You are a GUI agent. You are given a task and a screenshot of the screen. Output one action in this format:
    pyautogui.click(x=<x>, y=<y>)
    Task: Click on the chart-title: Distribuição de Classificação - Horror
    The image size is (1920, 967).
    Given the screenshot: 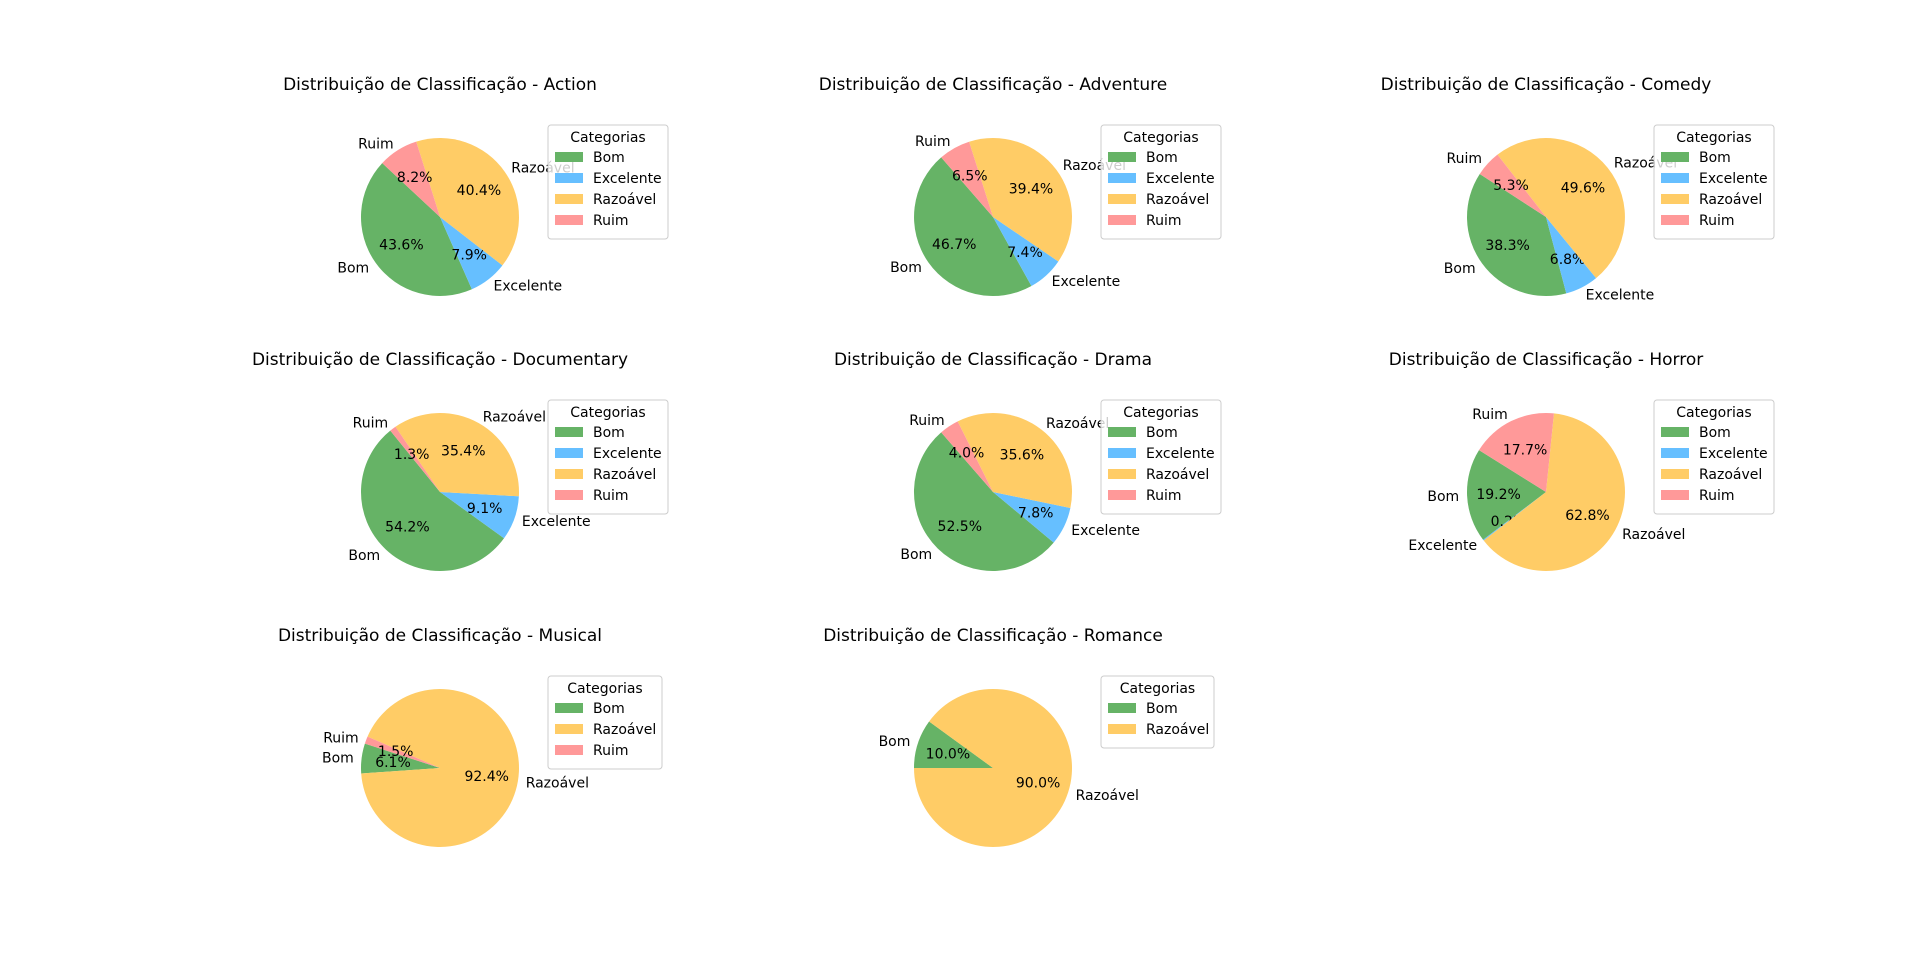 What is the action you would take?
    pyautogui.click(x=1546, y=360)
    